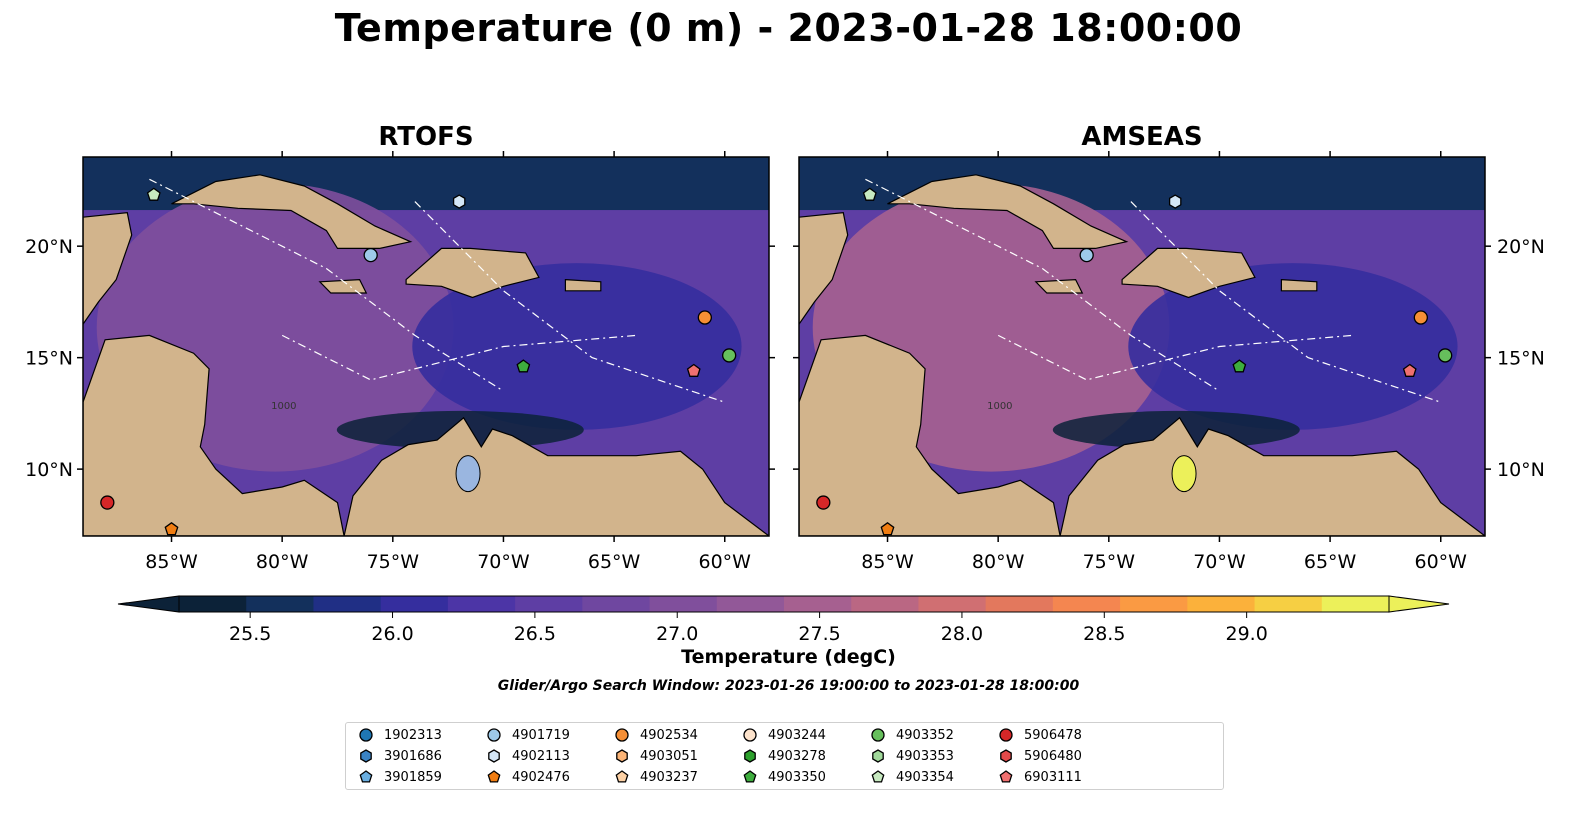 The height and width of the screenshot is (827, 1577). Describe the element at coordinates (468, 474) in the screenshot. I see `lake-maracaibo` at that location.